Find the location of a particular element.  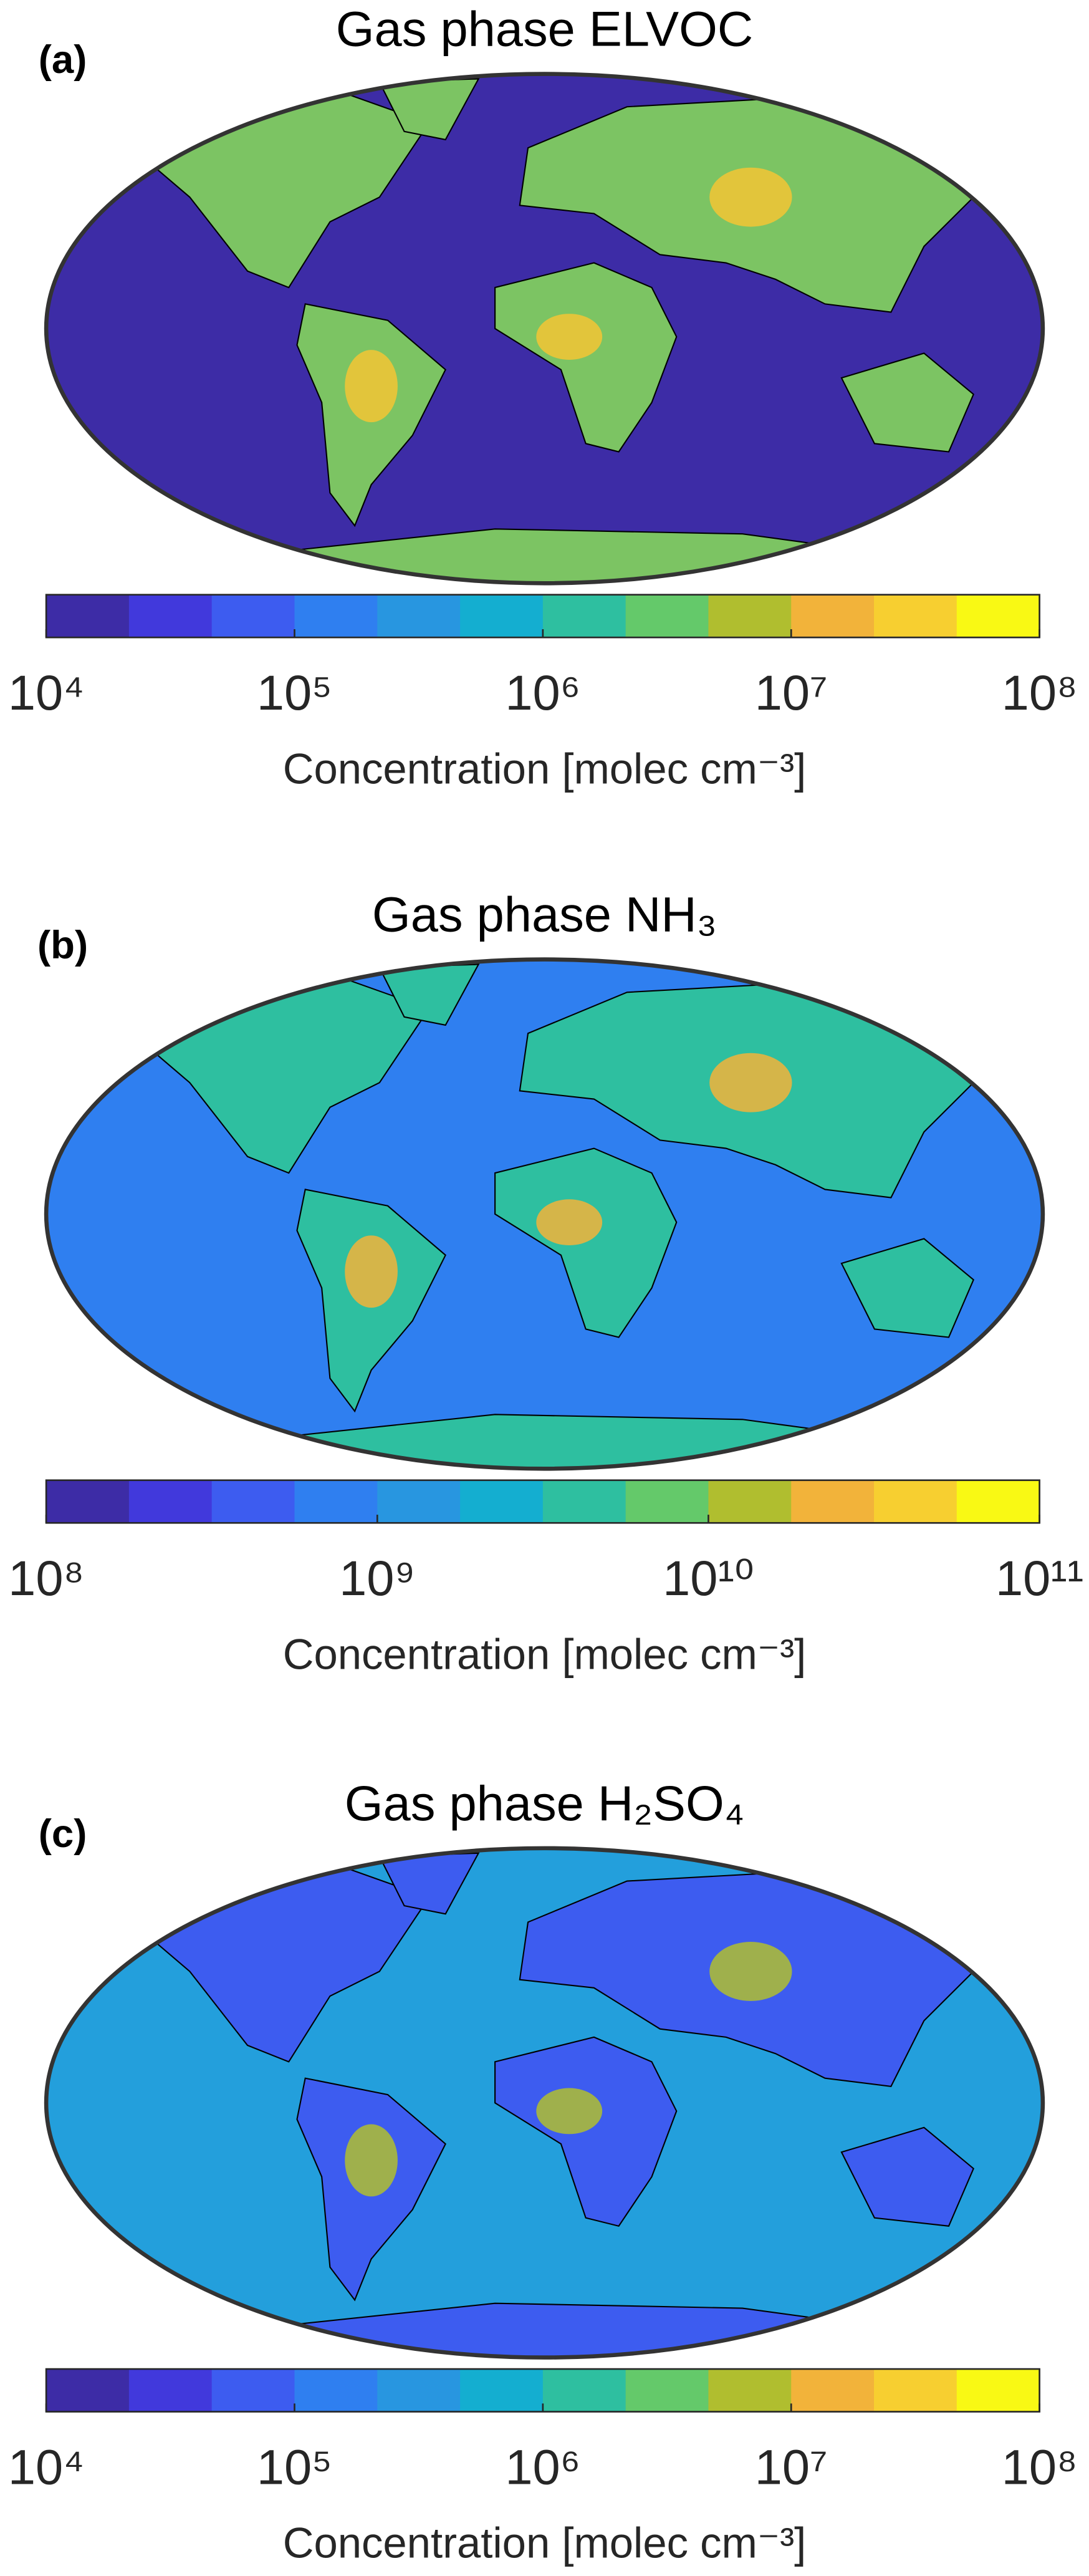

panel-label: (a) is located at coordinates (63, 60).